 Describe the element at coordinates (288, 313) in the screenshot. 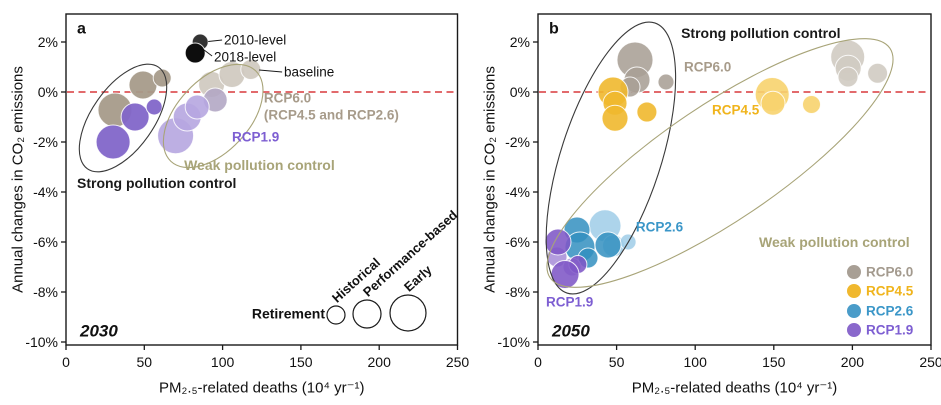

I see `size-legend-title: Retirement` at that location.